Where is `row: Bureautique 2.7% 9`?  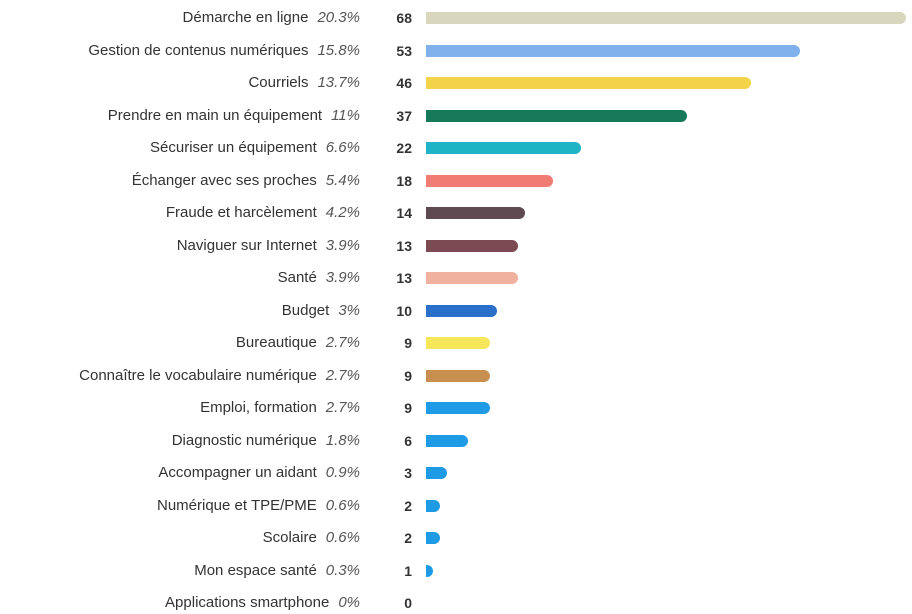
row: Bureautique 2.7% 9 is located at coordinates (456, 343).